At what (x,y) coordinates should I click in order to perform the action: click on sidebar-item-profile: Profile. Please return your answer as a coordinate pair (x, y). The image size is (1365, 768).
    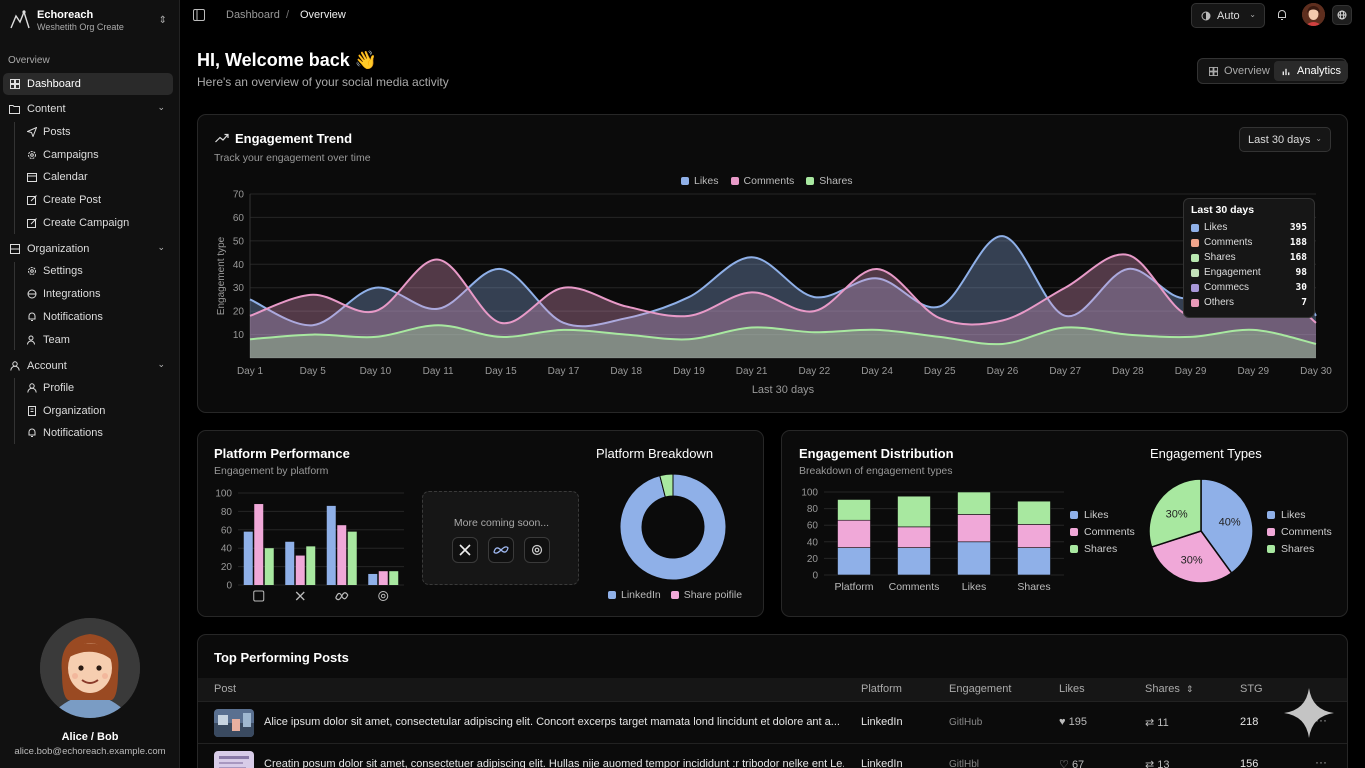
    Looking at the image, I should click on (97, 388).